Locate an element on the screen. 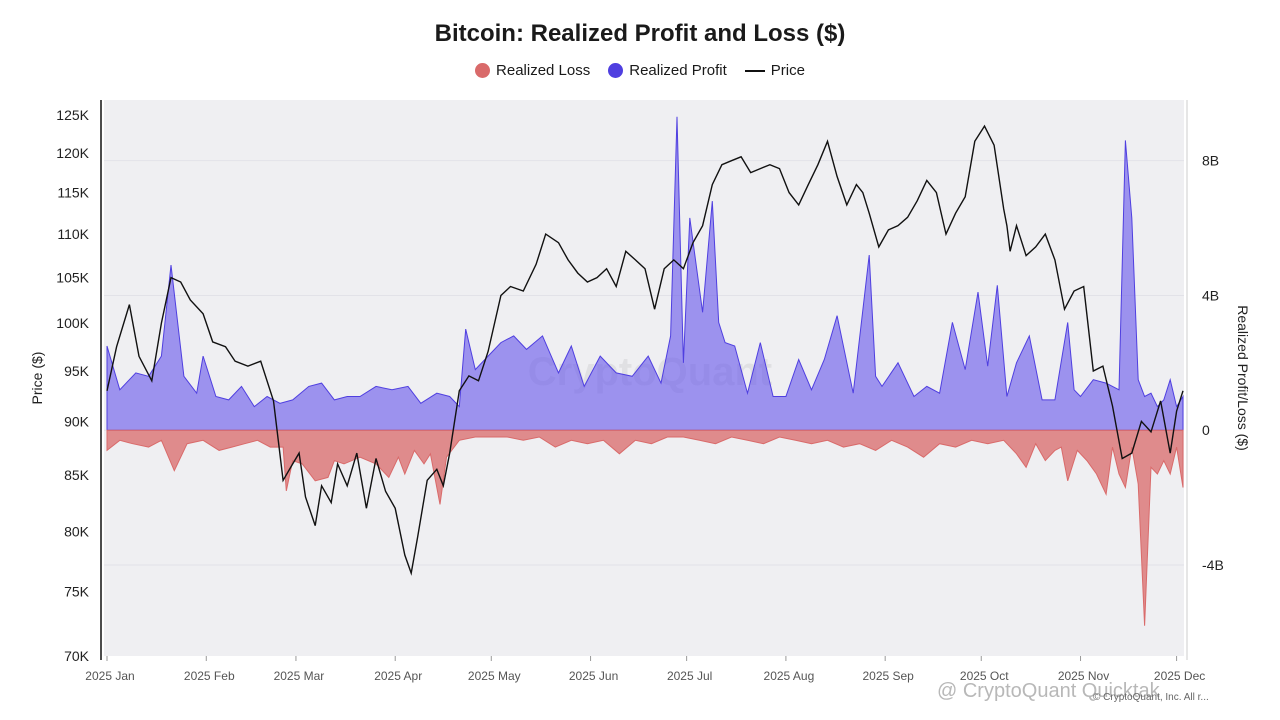 This screenshot has width=1280, height=720. legend-label-price: Price is located at coordinates (787, 70).